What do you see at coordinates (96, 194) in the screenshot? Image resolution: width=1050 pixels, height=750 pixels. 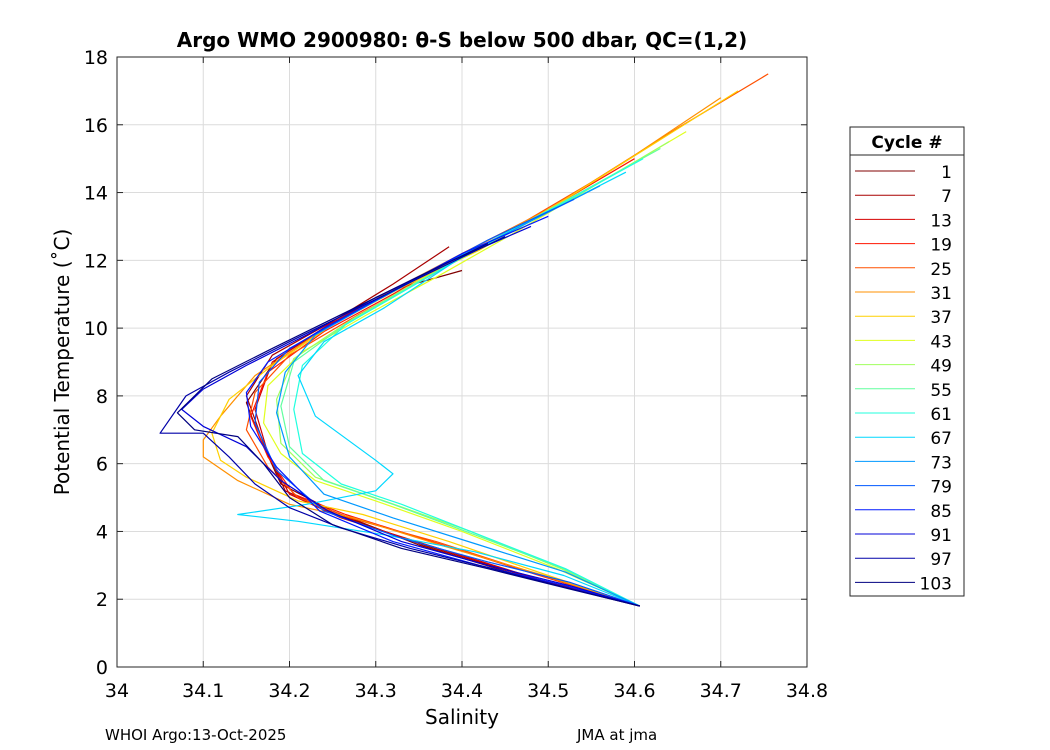 I see `y-tick-label: 14` at bounding box center [96, 194].